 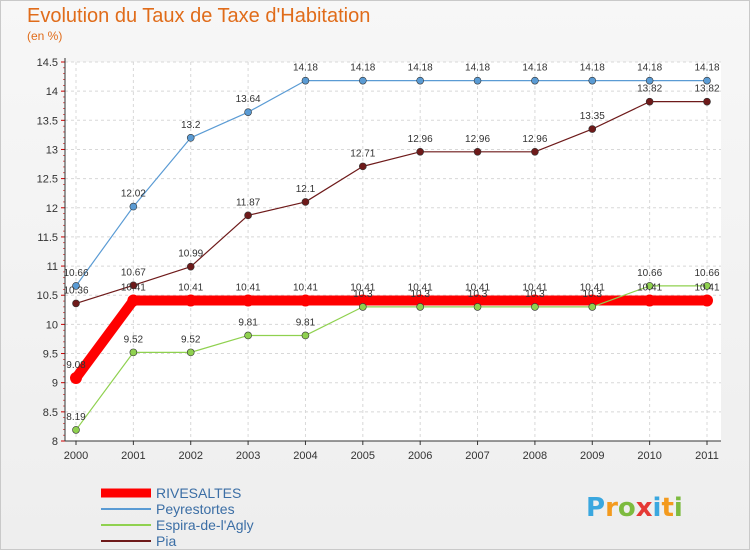 What do you see at coordinates (47, 180) in the screenshot?
I see `y-tick-label: 12.5` at bounding box center [47, 180].